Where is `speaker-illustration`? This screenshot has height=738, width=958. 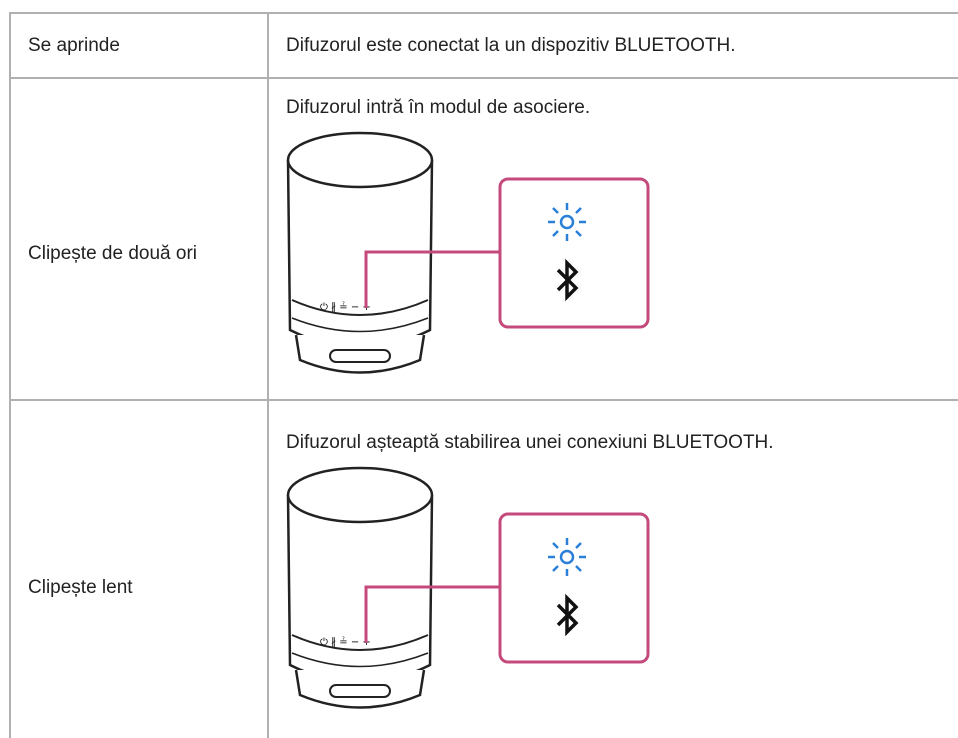
speaker-illustration is located at coordinates (468, 588).